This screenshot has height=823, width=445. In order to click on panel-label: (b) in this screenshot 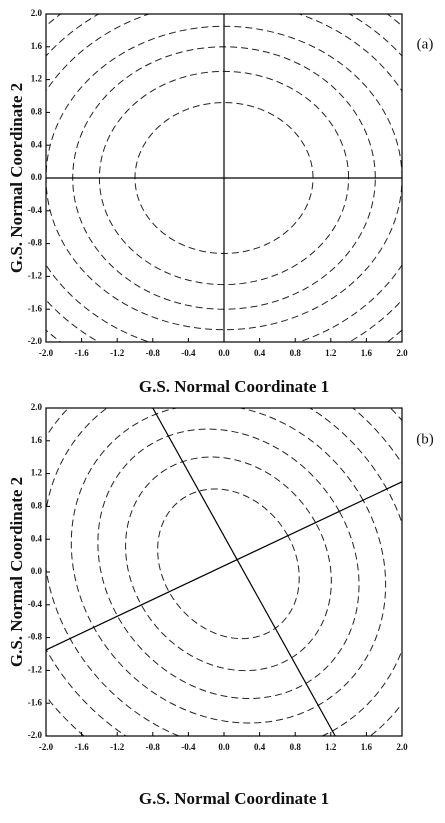, I will do `click(425, 439)`.